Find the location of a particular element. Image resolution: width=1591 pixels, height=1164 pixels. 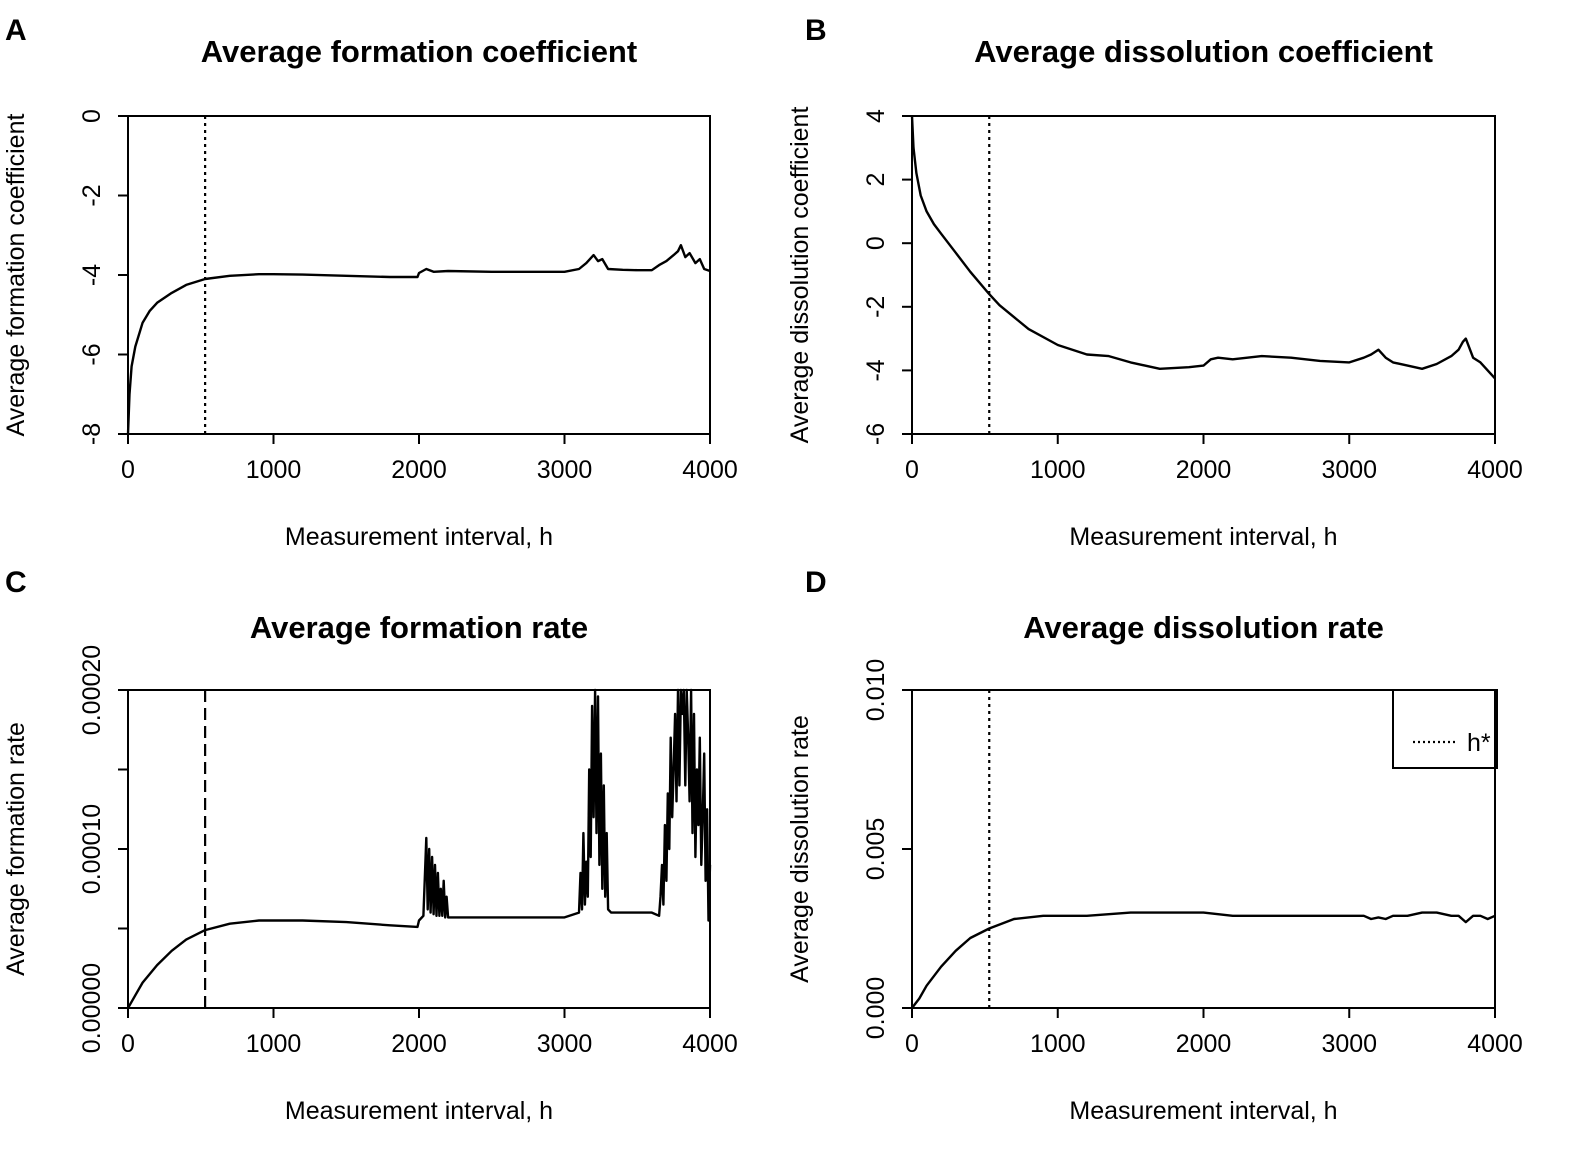

panel-d-y-tick-label: 0.005 is located at coordinates (876, 849).